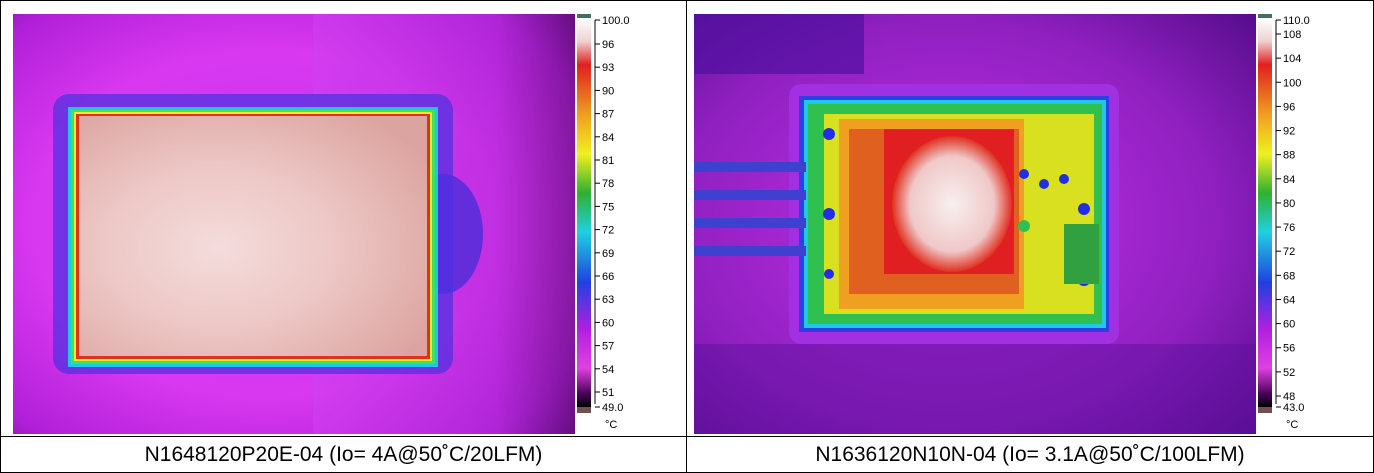  Describe the element at coordinates (1030, 454) in the screenshot. I see `caption-right: N1636120N10N-04 (Io= 3.1A@50˚C/100LFM)` at that location.